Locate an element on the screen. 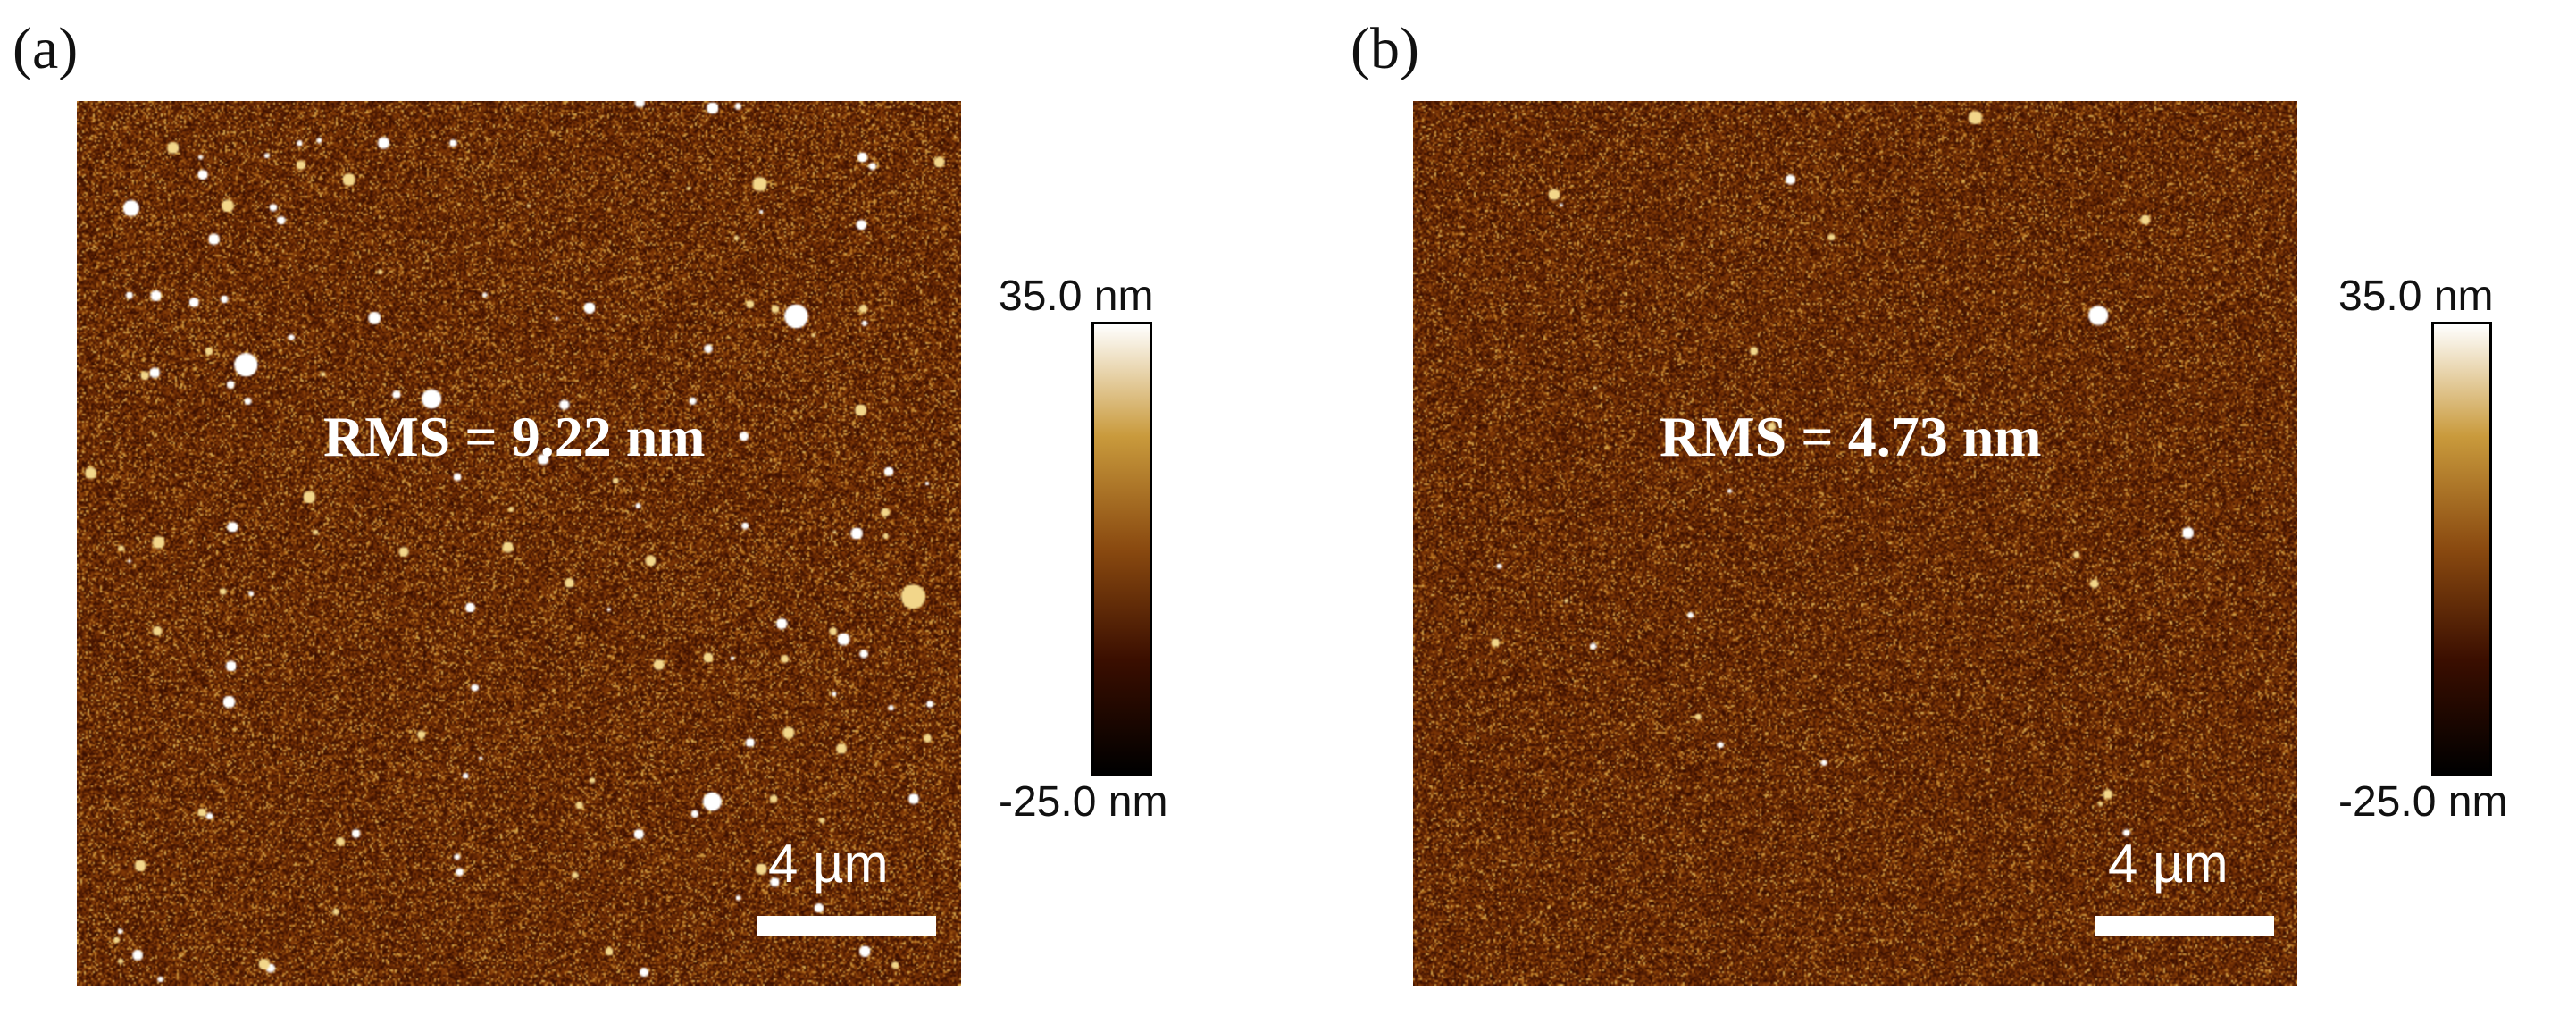 This screenshot has width=2576, height=1024. scale-bar-a is located at coordinates (847, 926).